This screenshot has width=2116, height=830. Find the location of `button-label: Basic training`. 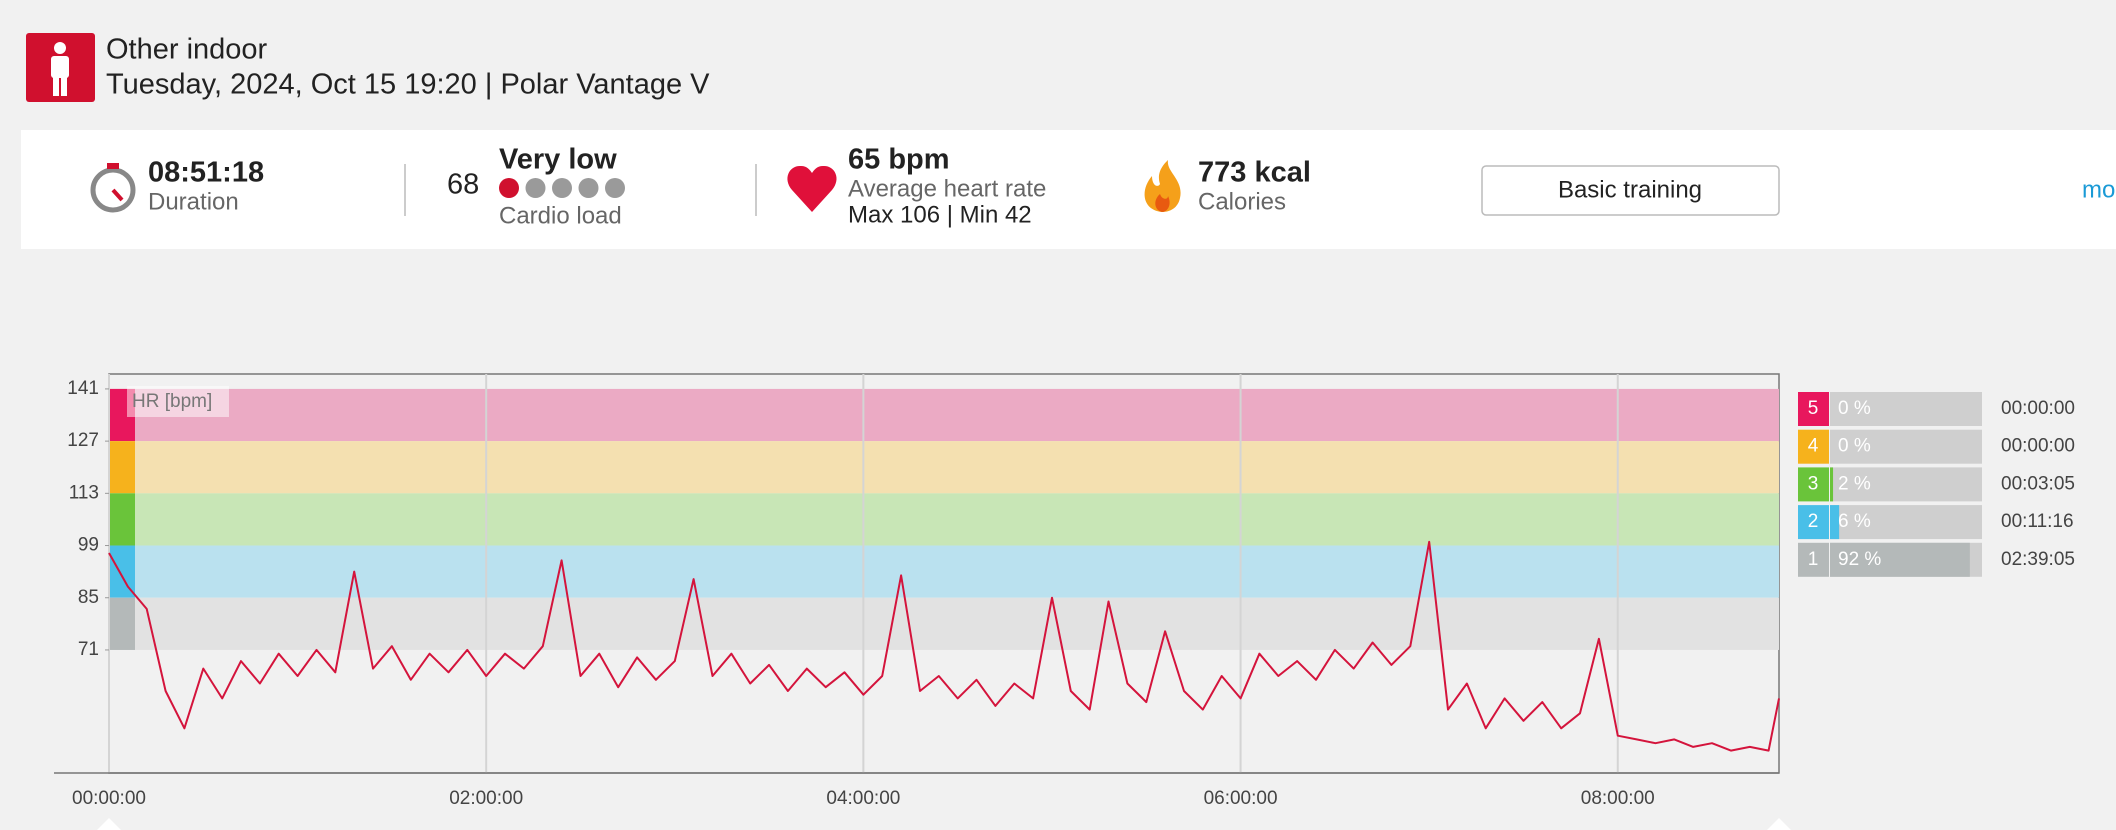

button-label: Basic training is located at coordinates (1630, 189).